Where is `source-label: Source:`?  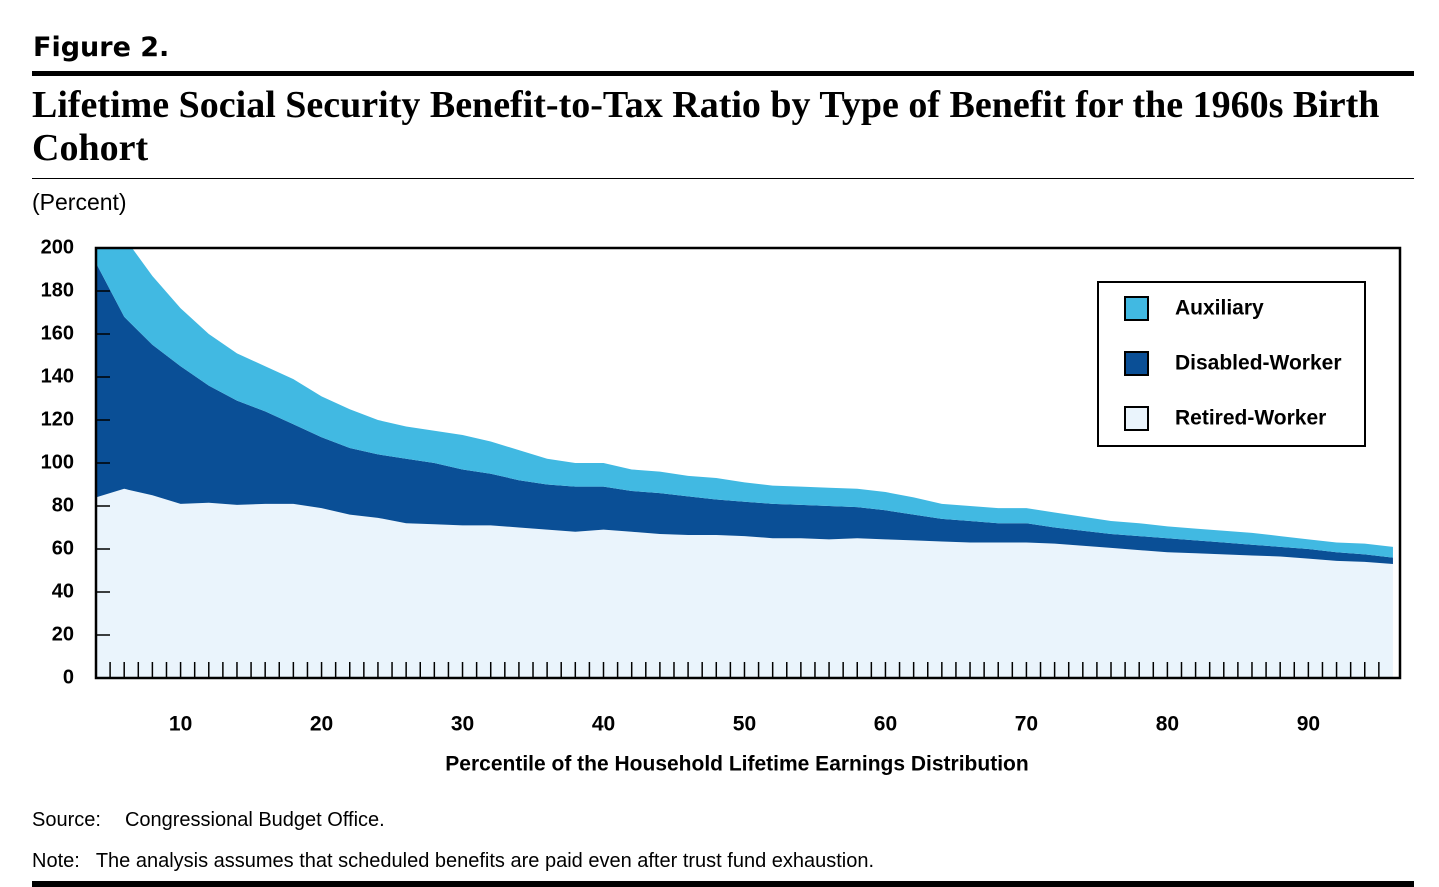 source-label: Source: is located at coordinates (66, 820).